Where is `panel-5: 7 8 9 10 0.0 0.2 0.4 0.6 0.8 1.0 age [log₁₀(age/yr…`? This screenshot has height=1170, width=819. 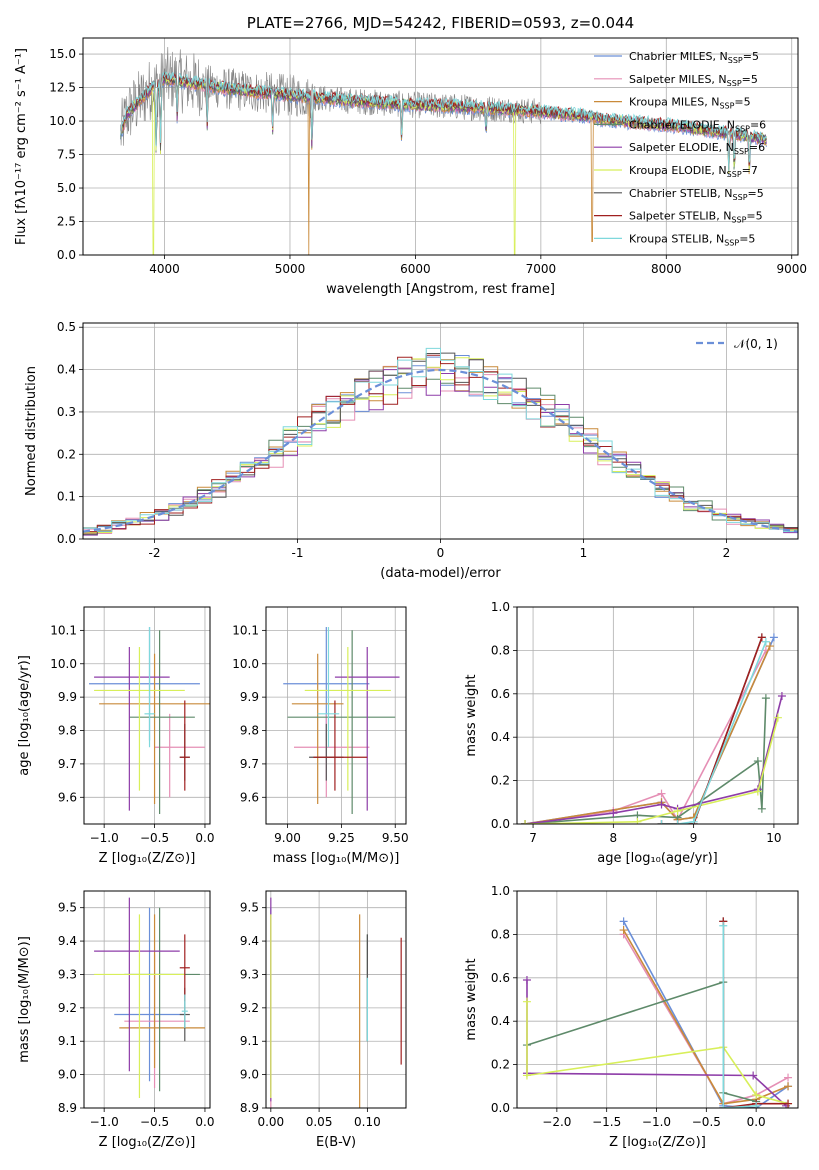 panel-5: 7 8 9 10 0.0 0.2 0.4 0.6 0.8 1.0 age [log₁₀(age/yr… is located at coordinates (631, 733).